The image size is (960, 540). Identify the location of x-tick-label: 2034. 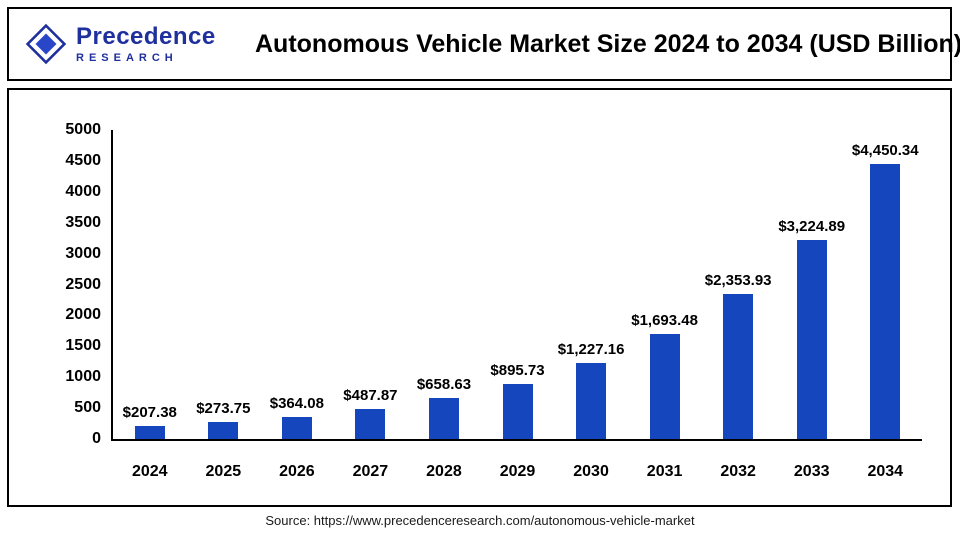
(885, 471).